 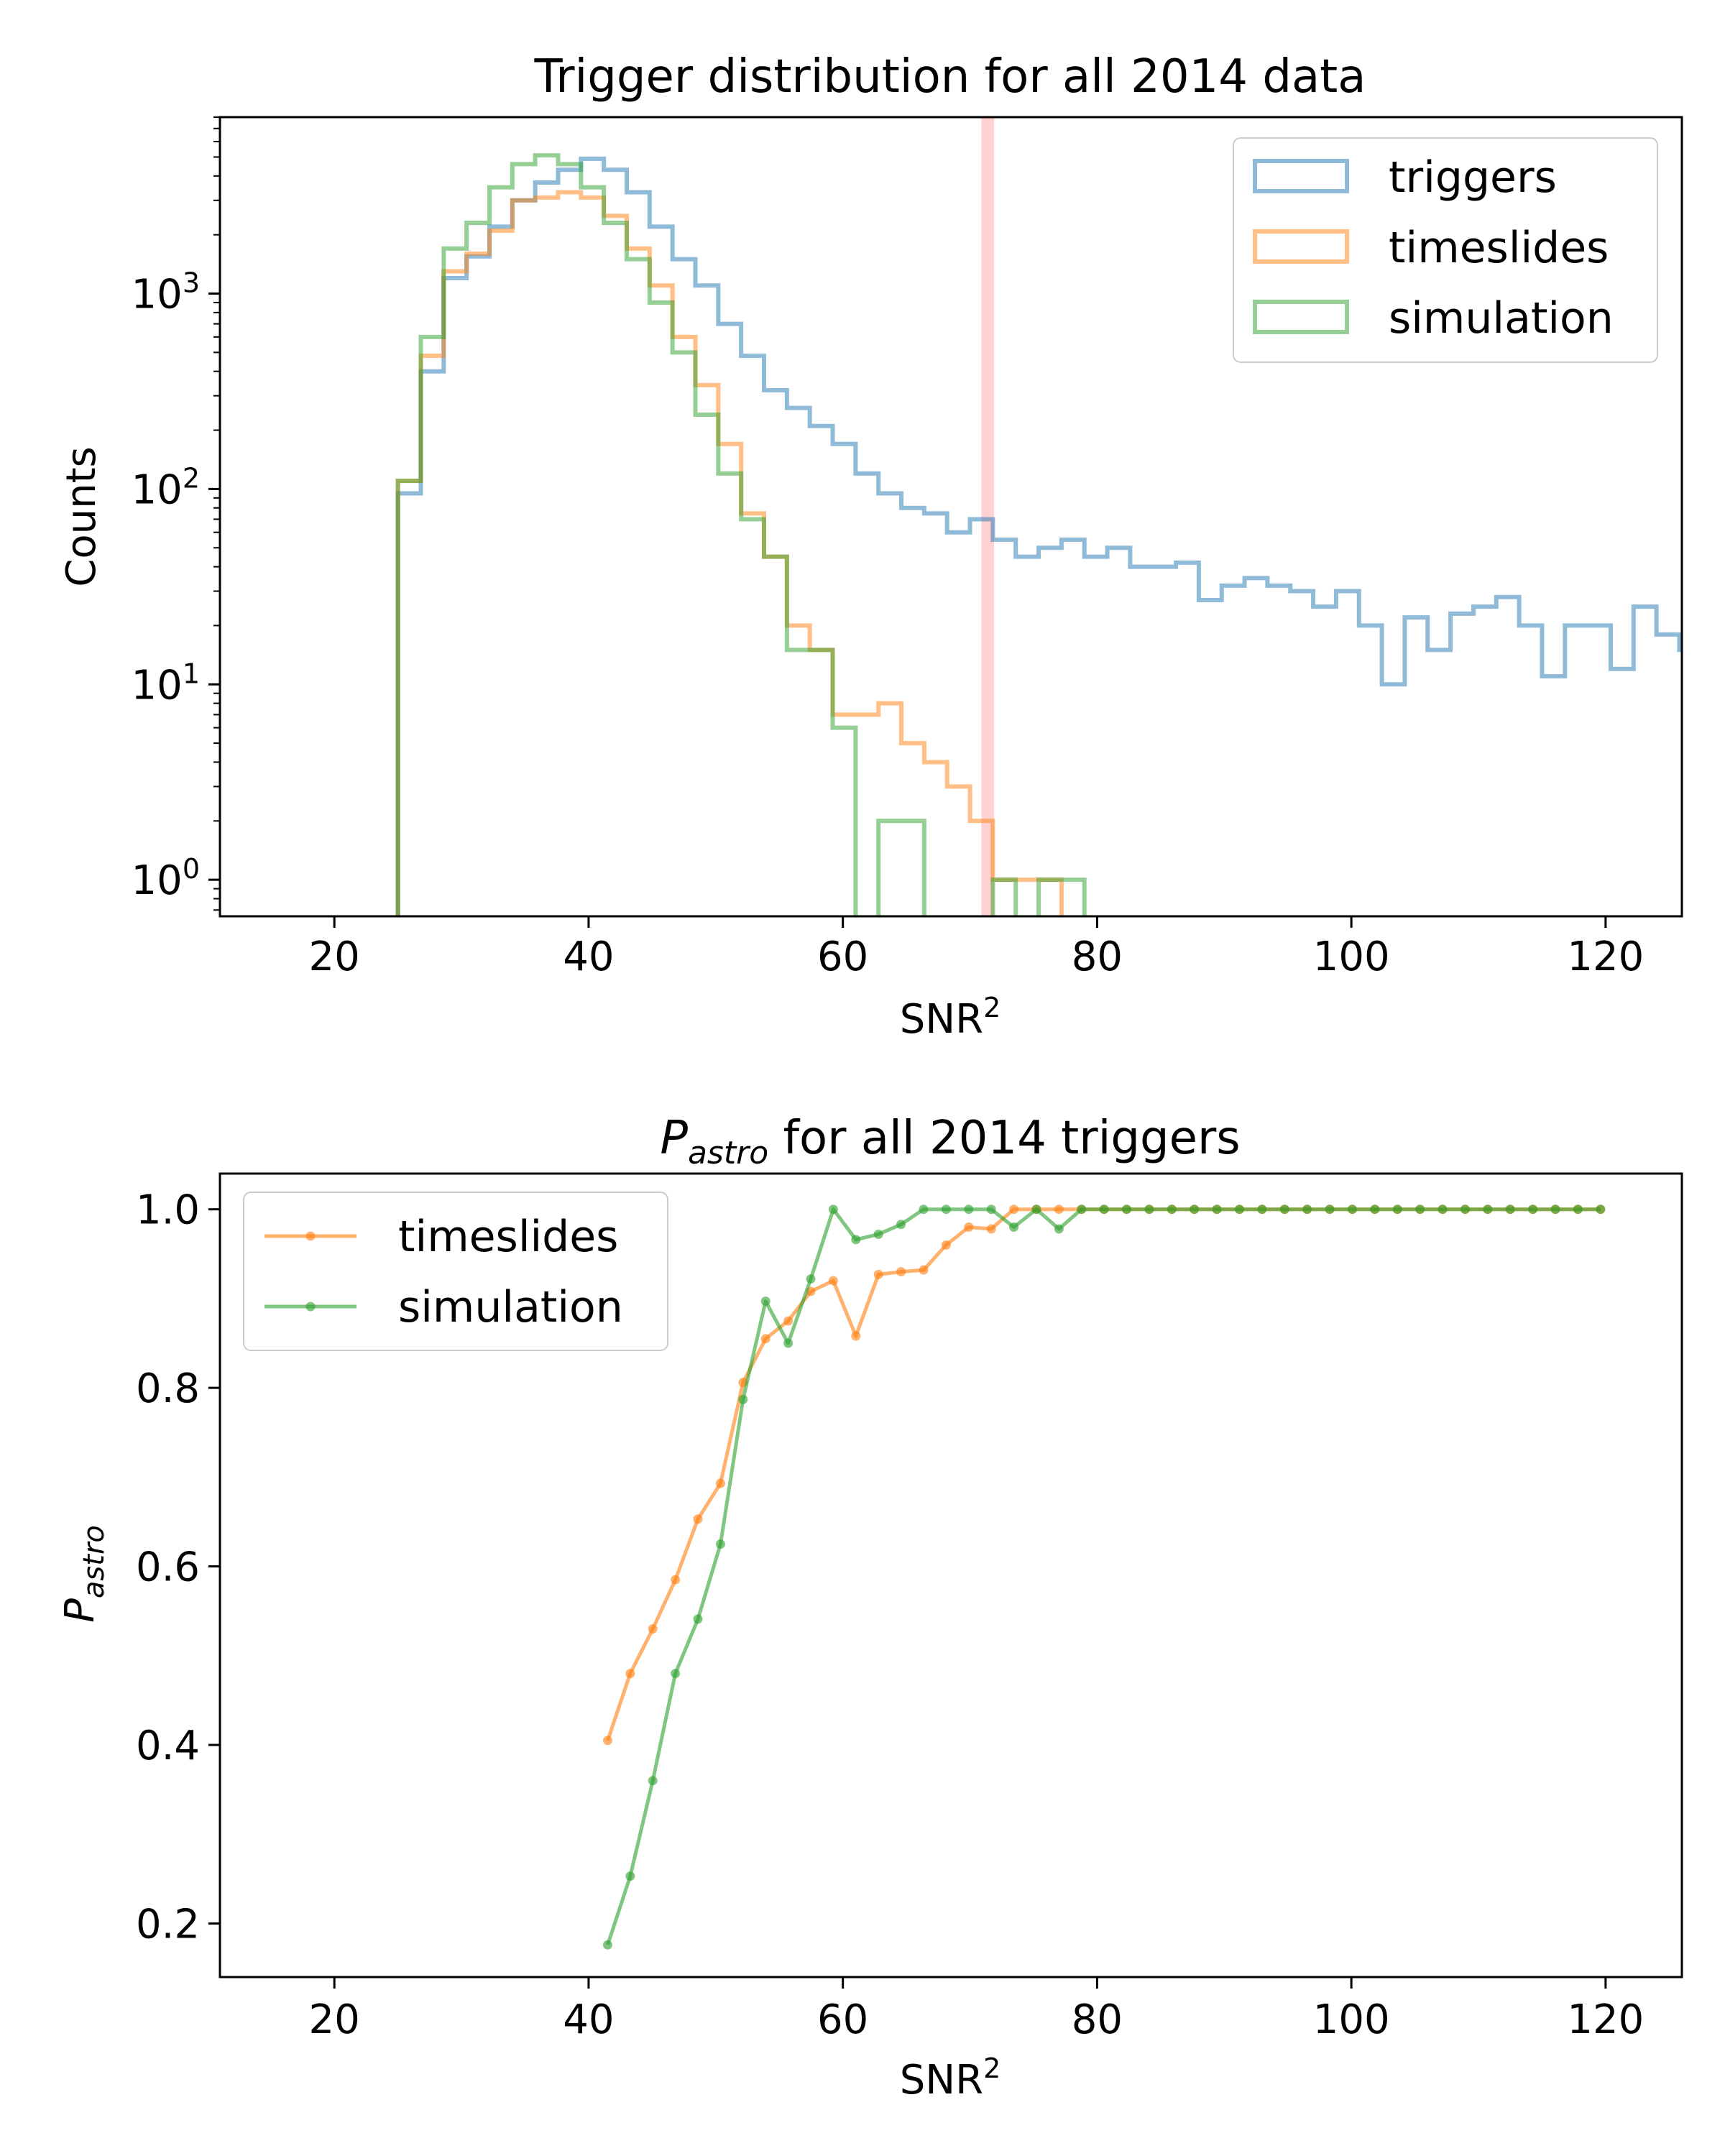 What do you see at coordinates (1501, 318) in the screenshot?
I see `legend-label-simulation: simulation` at bounding box center [1501, 318].